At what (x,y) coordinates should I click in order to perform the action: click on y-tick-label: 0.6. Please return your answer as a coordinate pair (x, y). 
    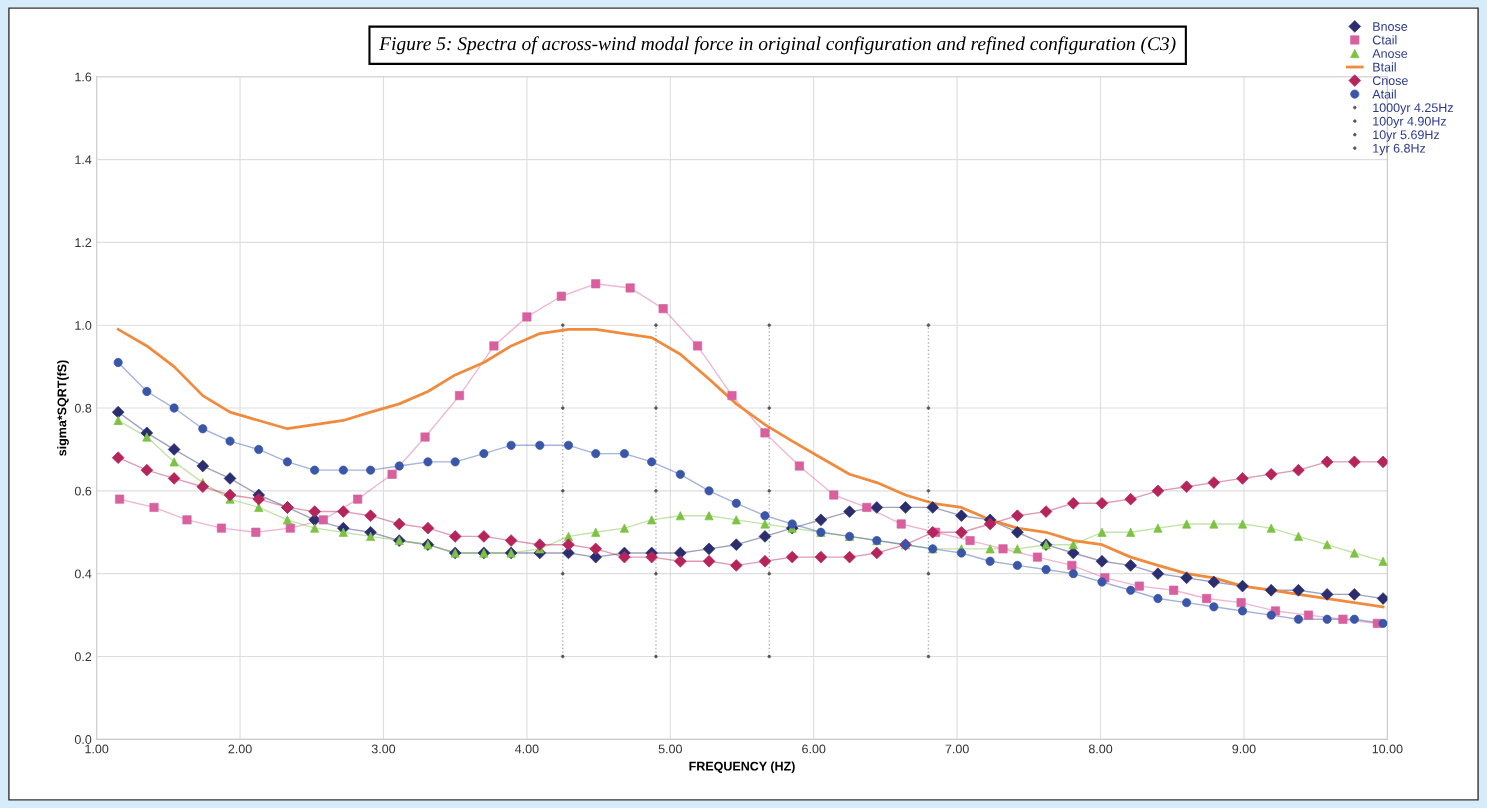
    Looking at the image, I should click on (83, 491).